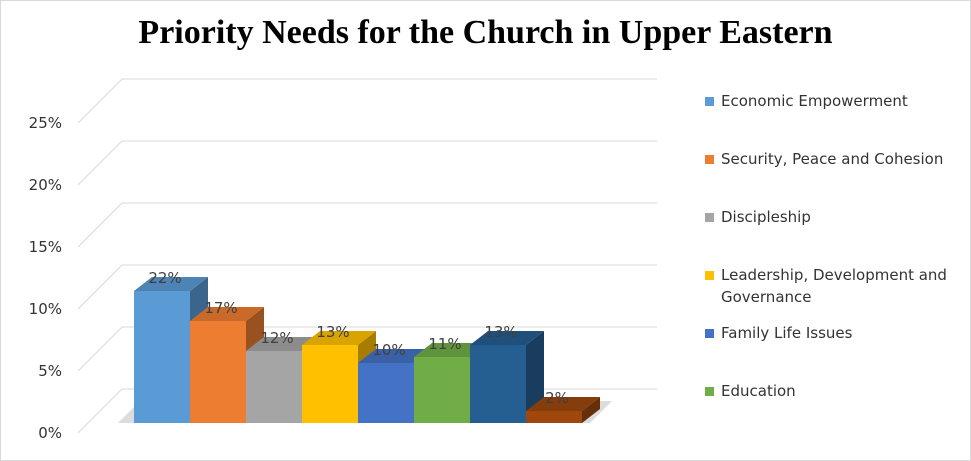 The width and height of the screenshot is (971, 461). What do you see at coordinates (832, 159) in the screenshot?
I see `legend-label: Security, Peace and Cohesion` at bounding box center [832, 159].